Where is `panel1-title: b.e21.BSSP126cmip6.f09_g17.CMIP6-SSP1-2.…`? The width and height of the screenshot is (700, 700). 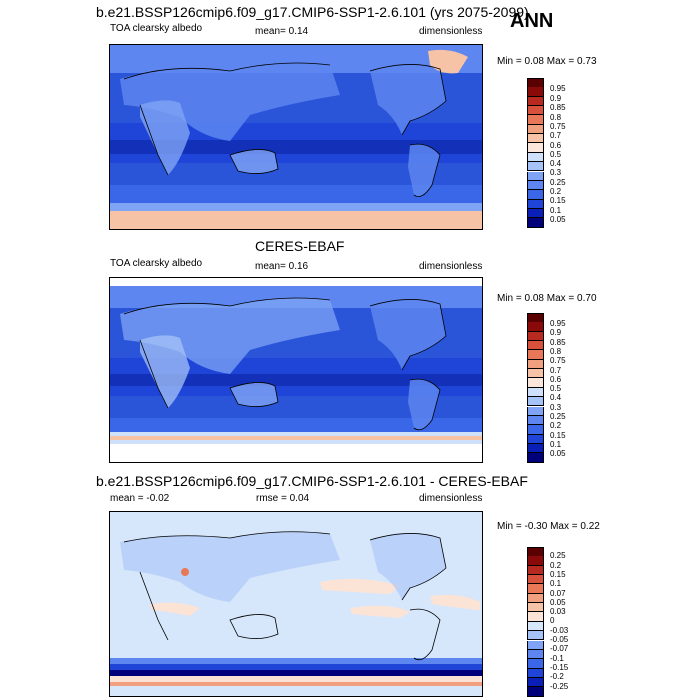
panel1-title: b.e21.BSSP126cmip6.f09_g17.CMIP6-SSP1-2.… is located at coordinates (312, 12).